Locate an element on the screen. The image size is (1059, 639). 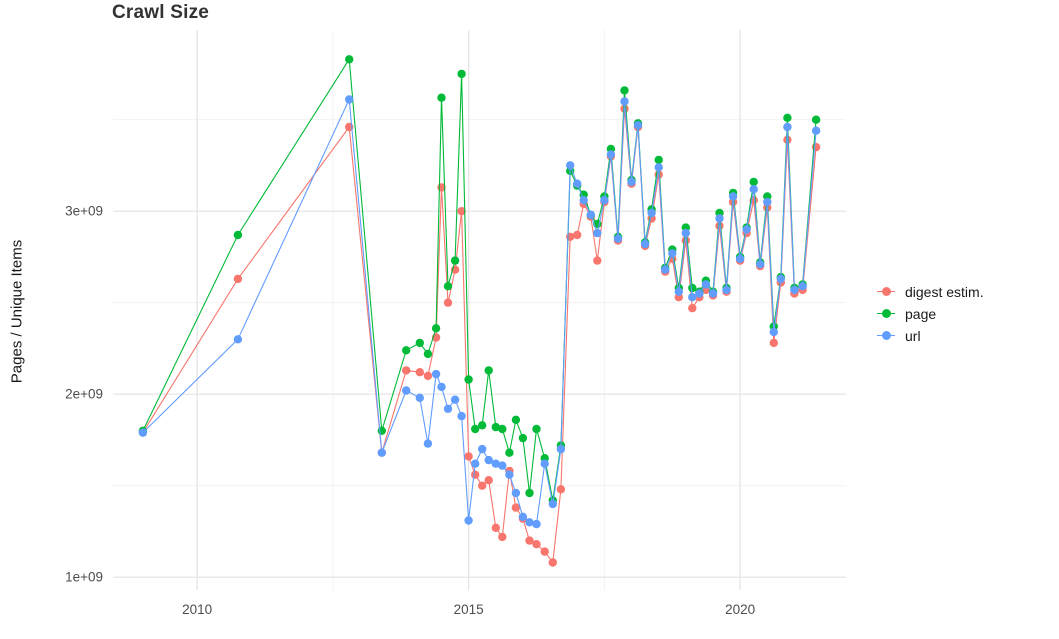
legend-item-page: page is located at coordinates (930, 313).